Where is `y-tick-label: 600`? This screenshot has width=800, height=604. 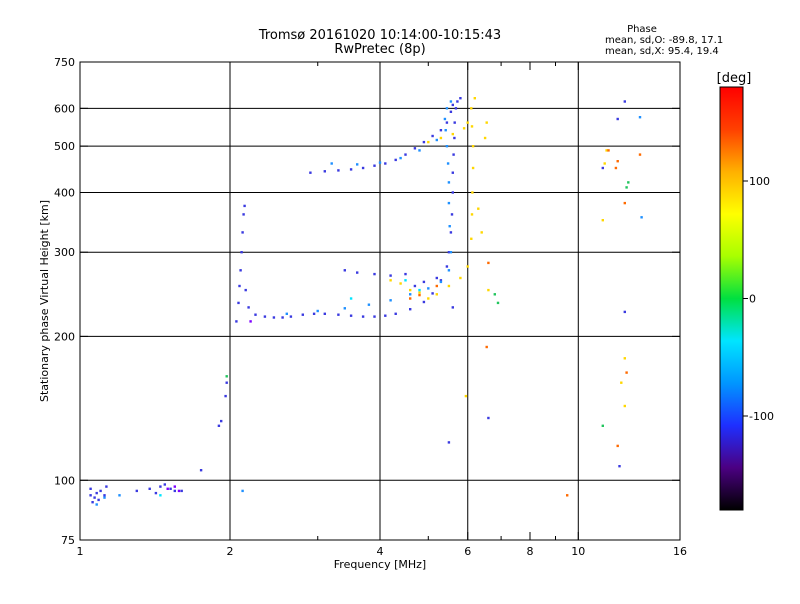
y-tick-label: 600 is located at coordinates (64, 108).